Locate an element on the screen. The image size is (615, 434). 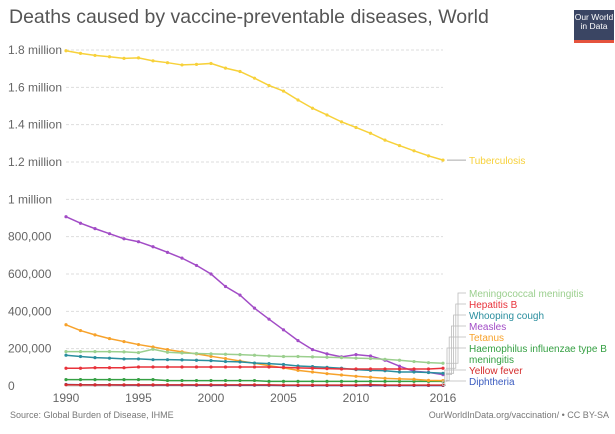
owid-logo: Our World in Data is located at coordinates (594, 26).